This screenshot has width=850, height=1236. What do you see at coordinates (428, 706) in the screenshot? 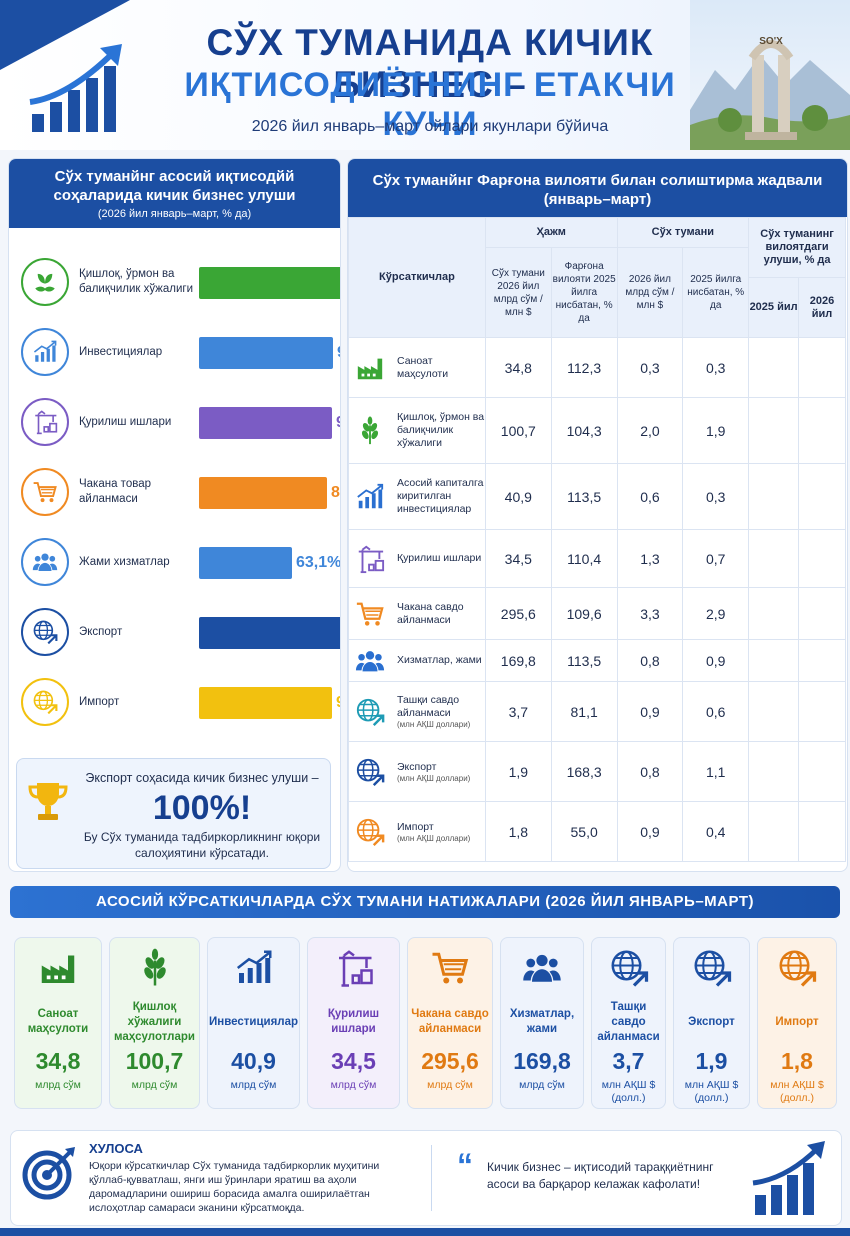
I see `indicator-name: Ташқи савдо айланмаси` at bounding box center [428, 706].